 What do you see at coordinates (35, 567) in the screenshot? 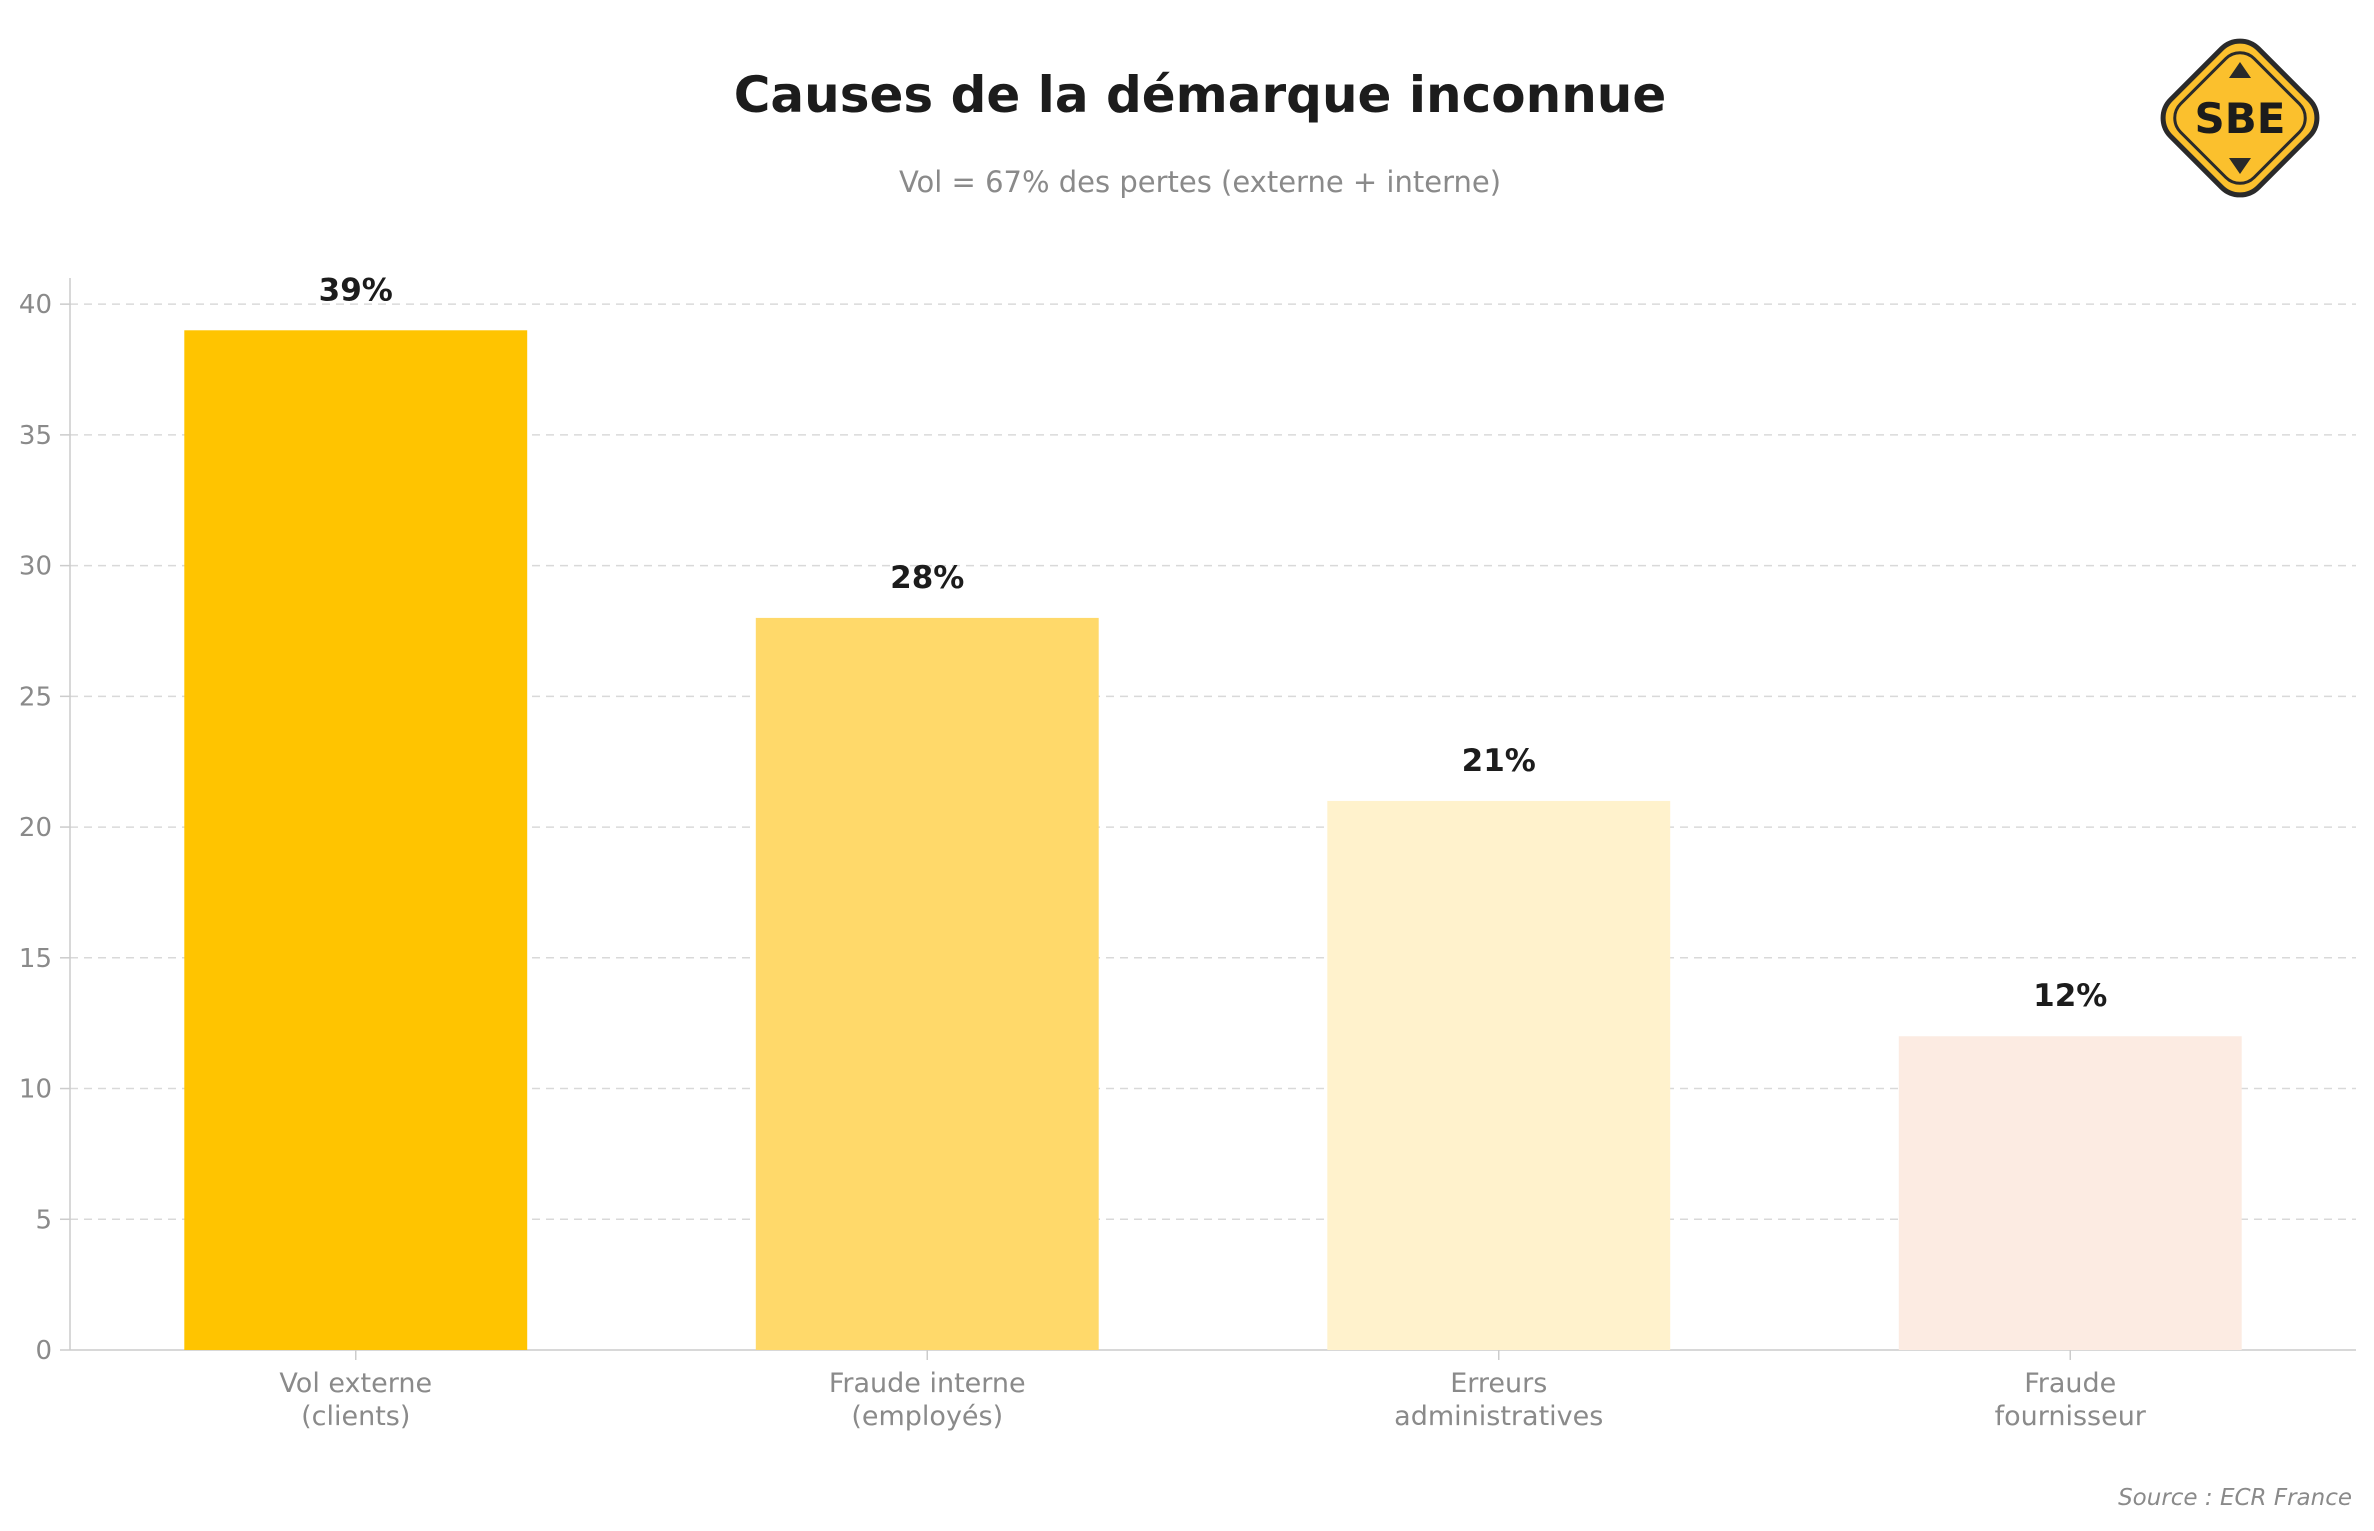
I see `y-tick-label: 30` at bounding box center [35, 567].